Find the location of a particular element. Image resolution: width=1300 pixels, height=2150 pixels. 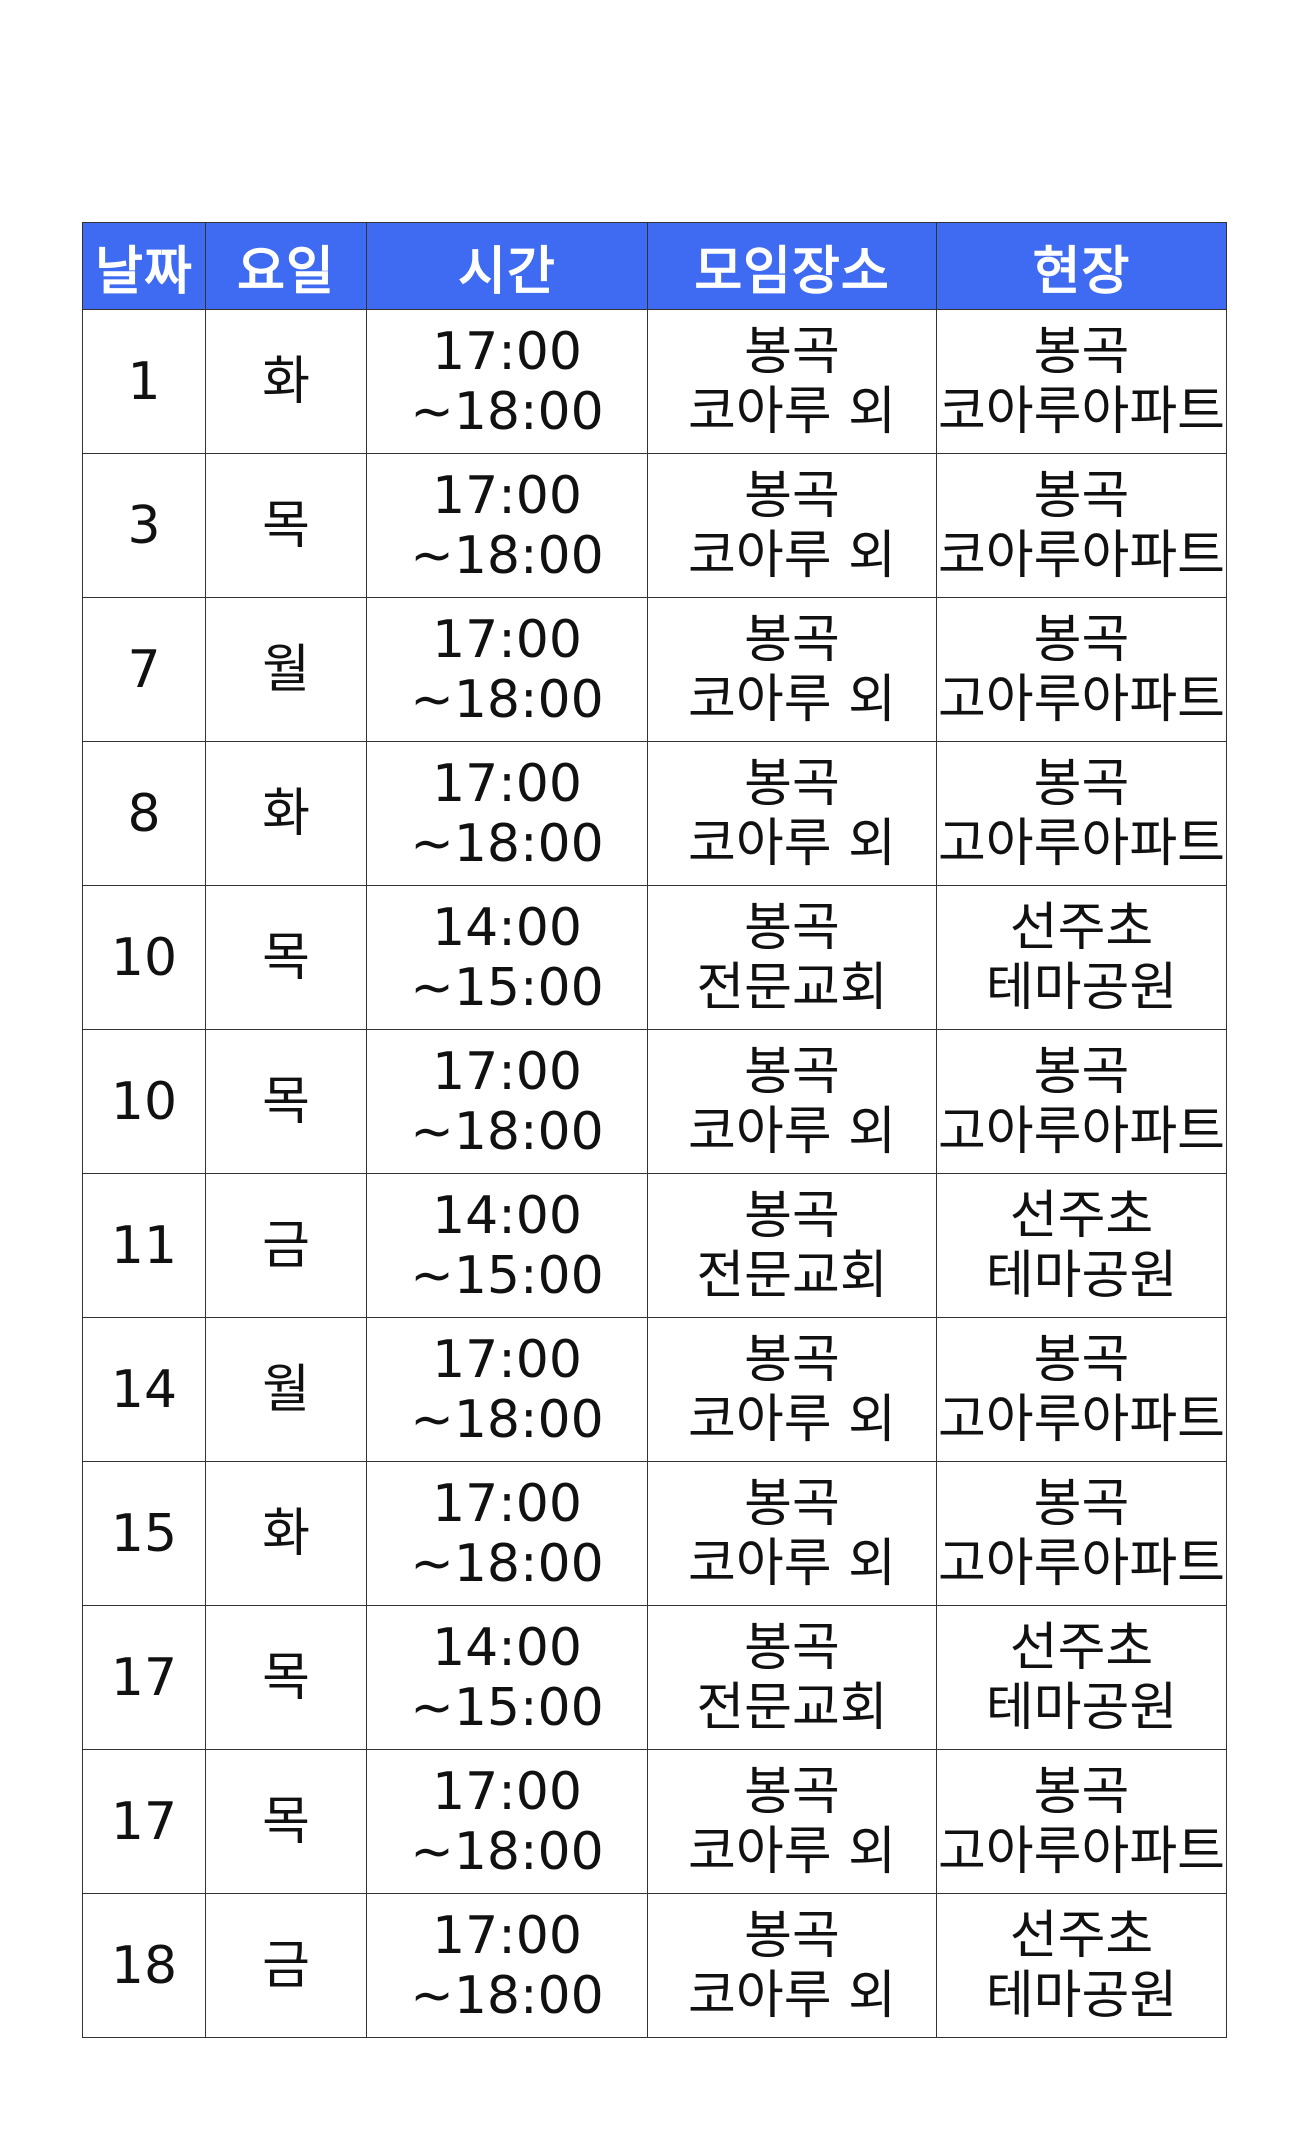

table-row: 17 목 14:00 ~15:00 봉곡 전문교회 선주초 테마공원 is located at coordinates (654, 1677).